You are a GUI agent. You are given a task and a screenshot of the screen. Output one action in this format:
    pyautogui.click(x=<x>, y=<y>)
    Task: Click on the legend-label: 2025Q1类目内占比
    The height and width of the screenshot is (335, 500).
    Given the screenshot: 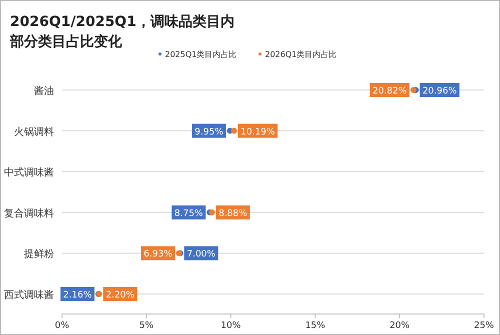 What is the action you would take?
    pyautogui.click(x=201, y=54)
    